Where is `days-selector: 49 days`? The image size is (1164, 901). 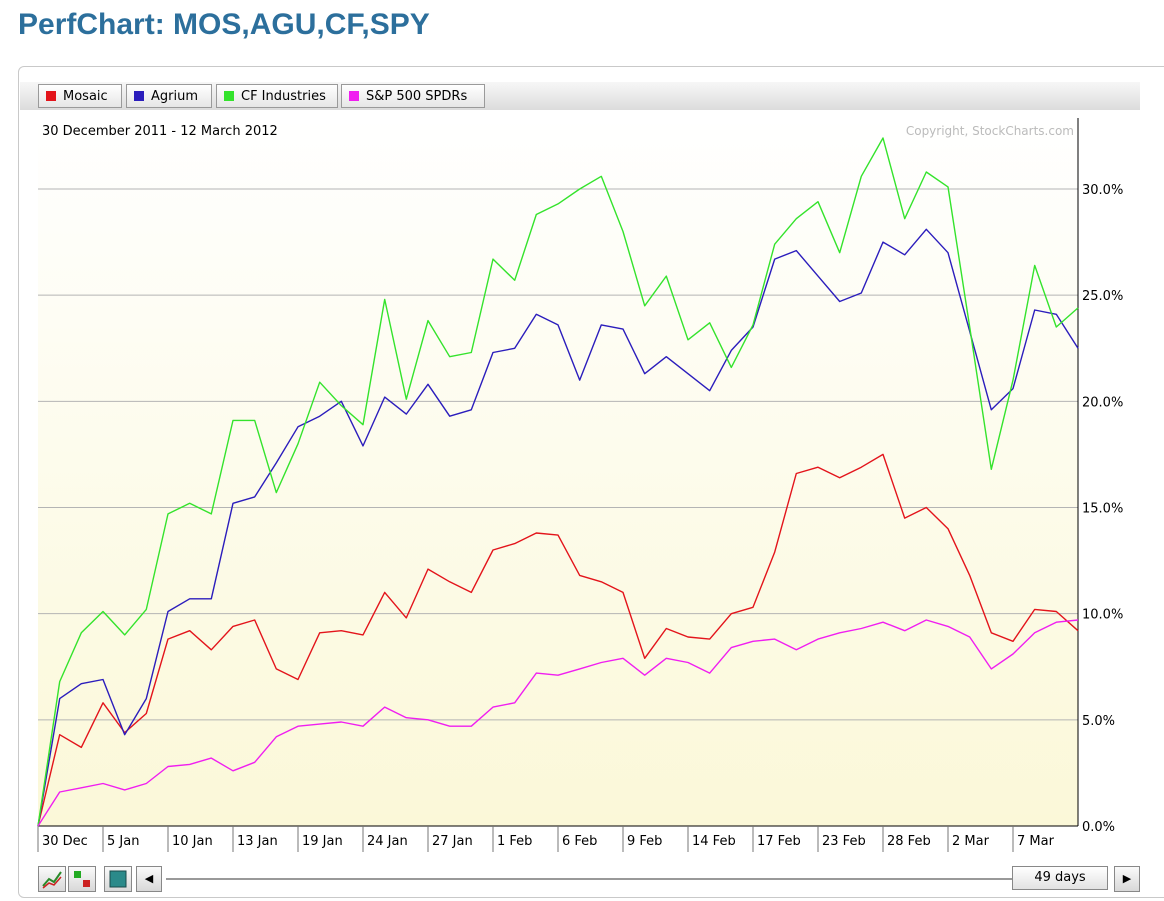
days-selector: 49 days is located at coordinates (1060, 878).